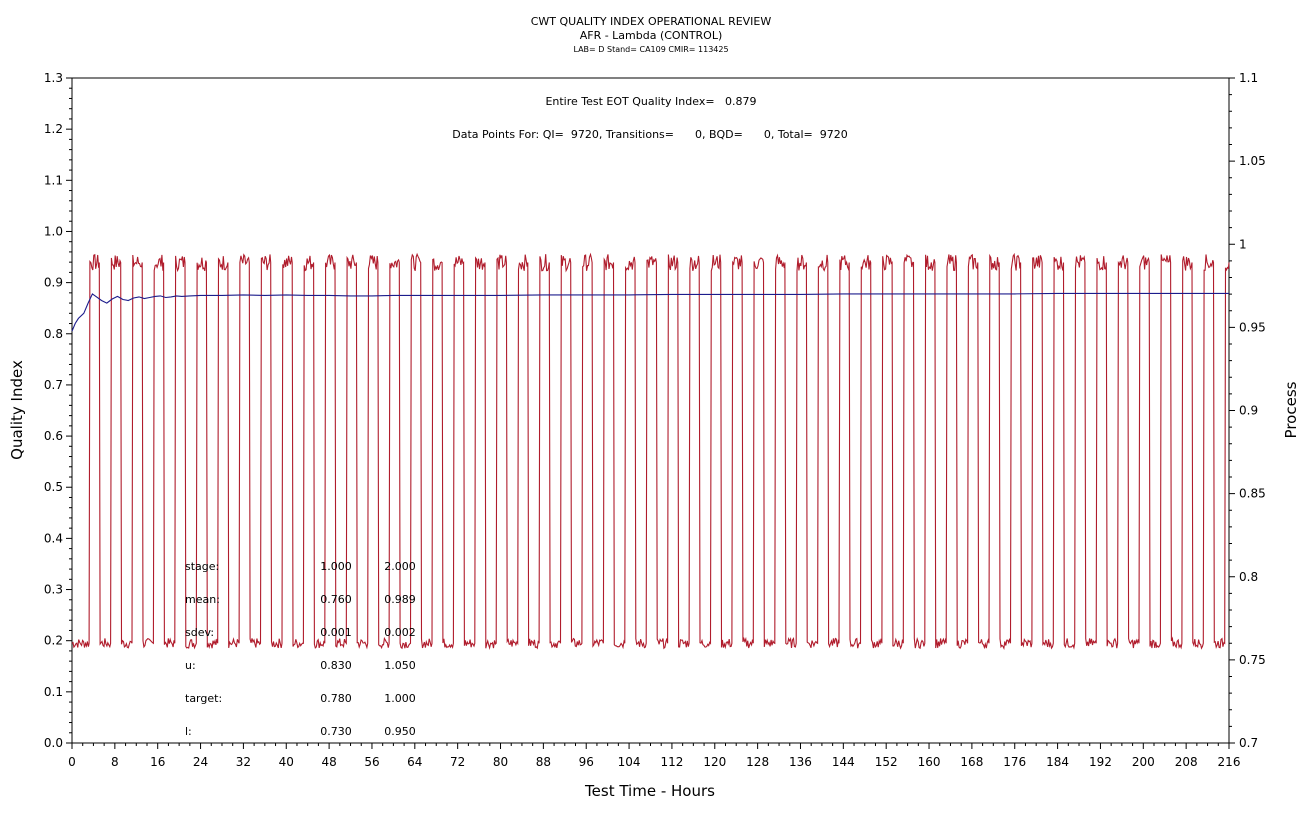 The width and height of the screenshot is (1312, 819). What do you see at coordinates (199, 632) in the screenshot?
I see `stats-label: sdev:` at bounding box center [199, 632].